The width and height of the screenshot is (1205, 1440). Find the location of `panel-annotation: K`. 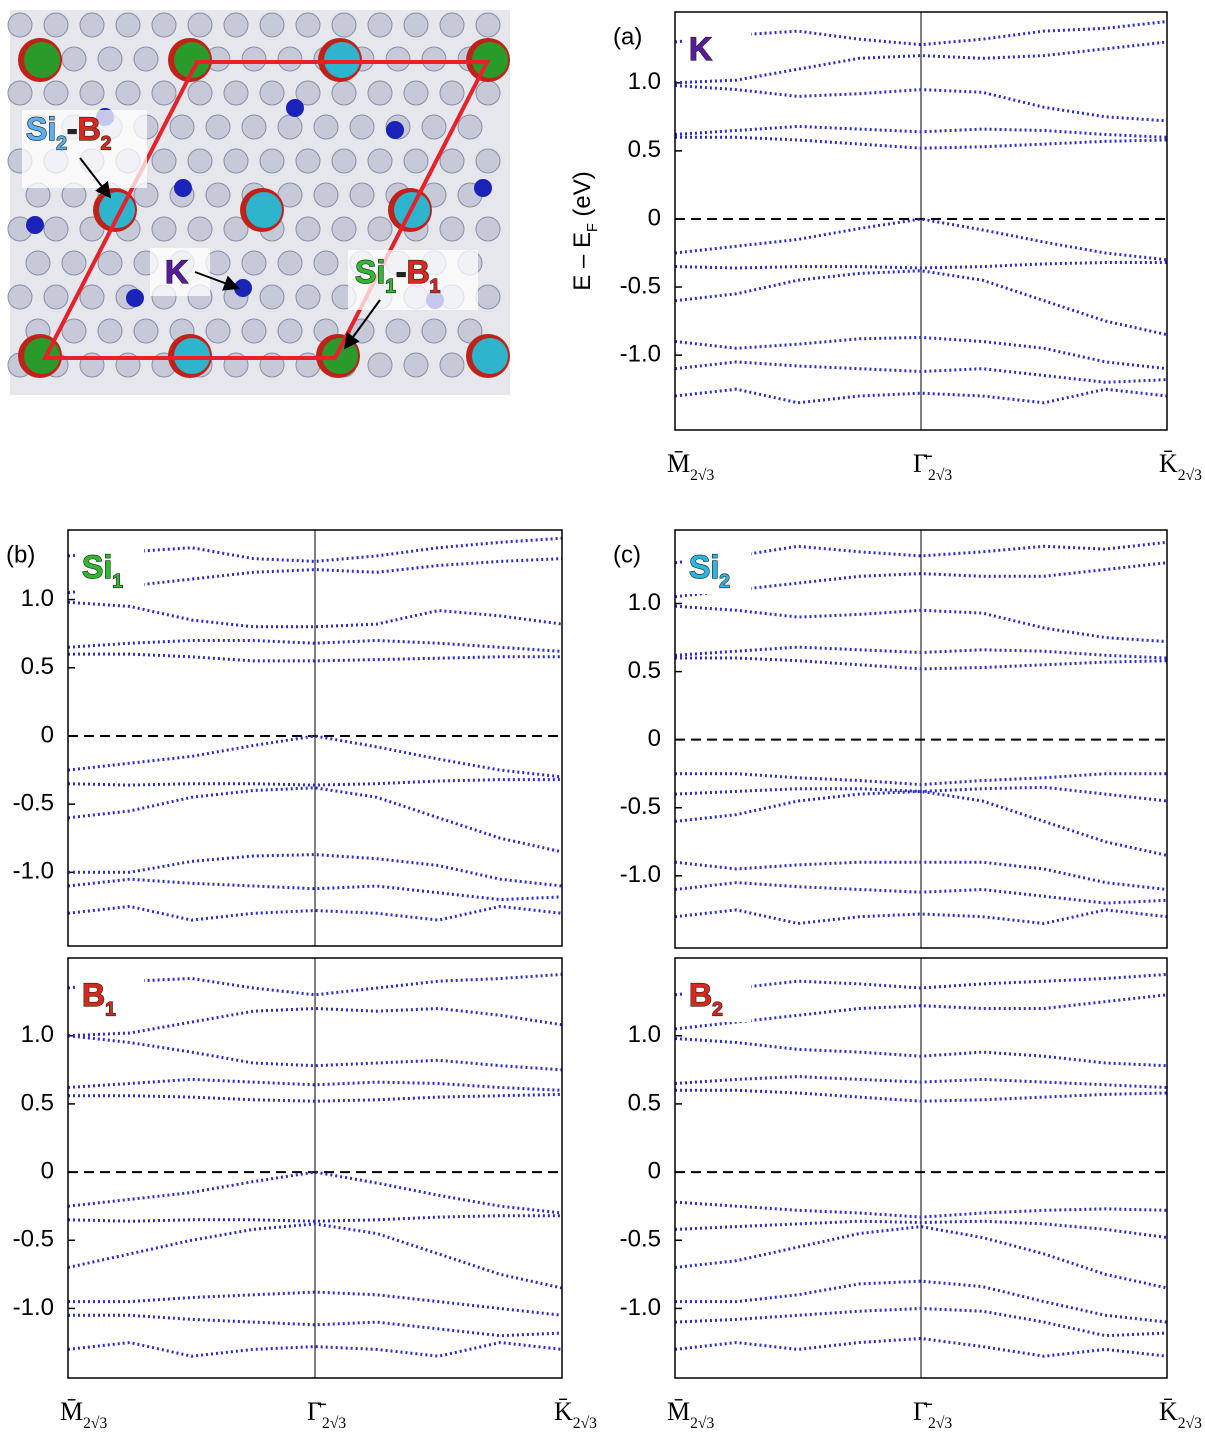

panel-annotation: K is located at coordinates (700, 49).